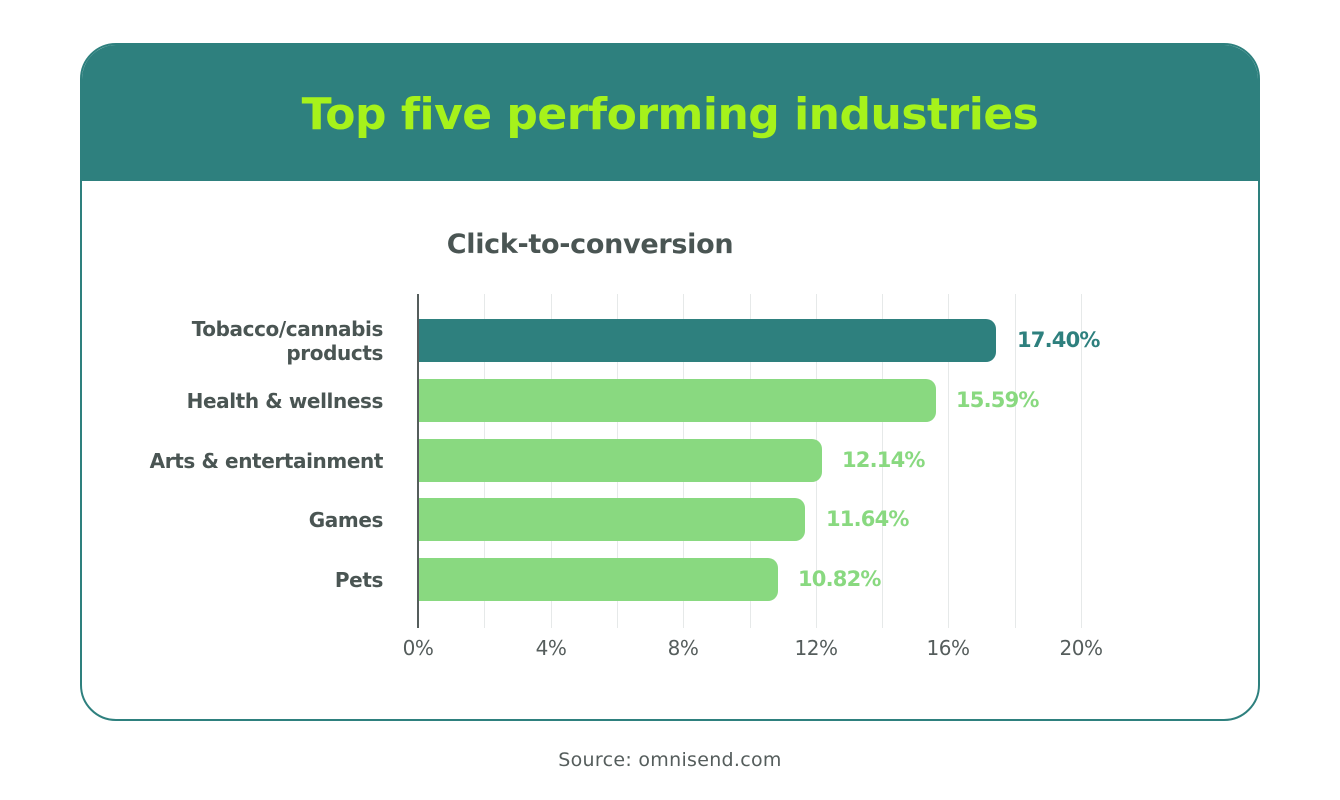 The width and height of the screenshot is (1340, 800). Describe the element at coordinates (590, 244) in the screenshot. I see `chart-subtitle: Click-to-conversion` at that location.